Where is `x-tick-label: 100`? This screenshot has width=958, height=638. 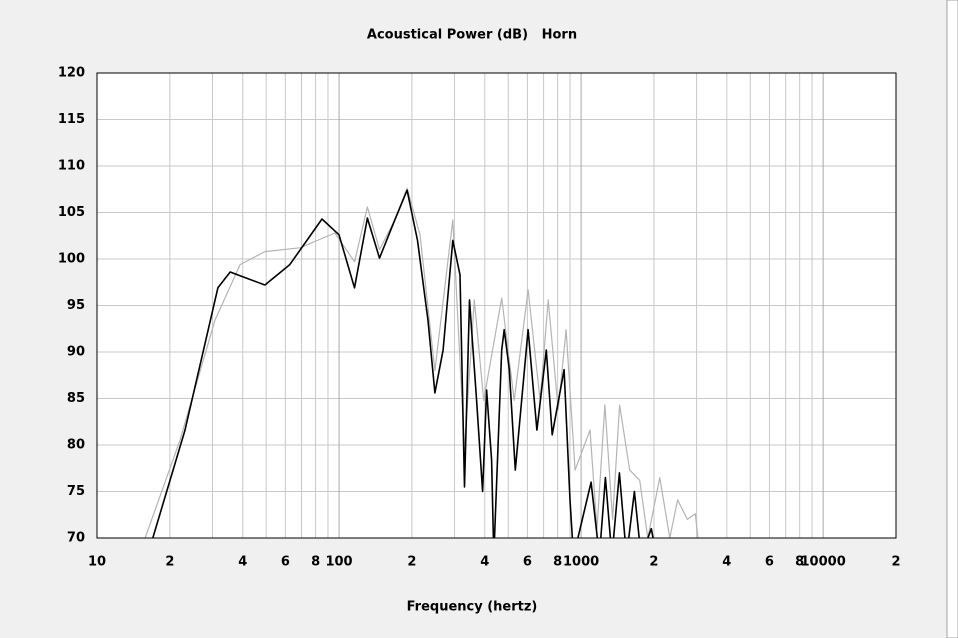 x-tick-label: 100 is located at coordinates (338, 562).